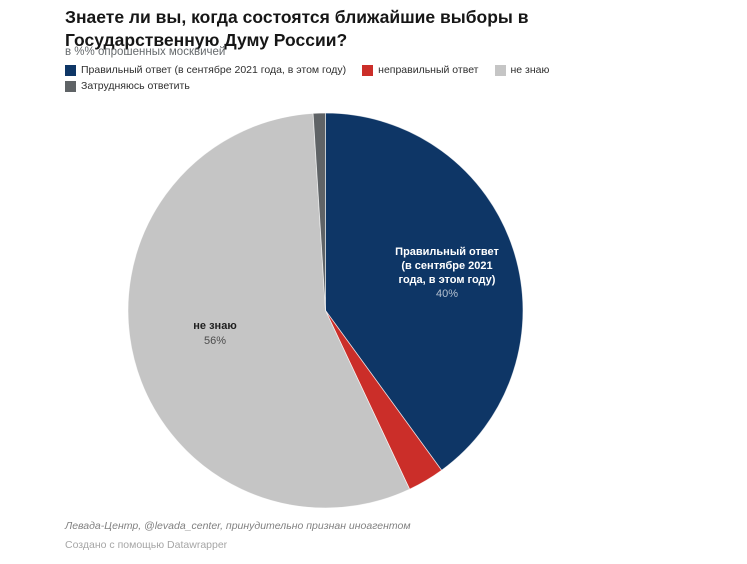 The width and height of the screenshot is (747, 564). I want to click on legend-label: Затрудняюсь ответить, so click(135, 86).